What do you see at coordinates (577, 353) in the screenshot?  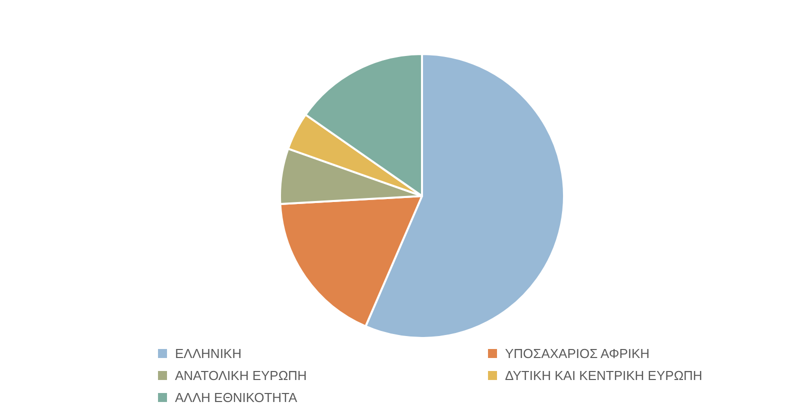 I see `legend-label: ΥΠΟΣΑΧΑΡΙΟΣ ΑΦΡΙΚΗ` at bounding box center [577, 353].